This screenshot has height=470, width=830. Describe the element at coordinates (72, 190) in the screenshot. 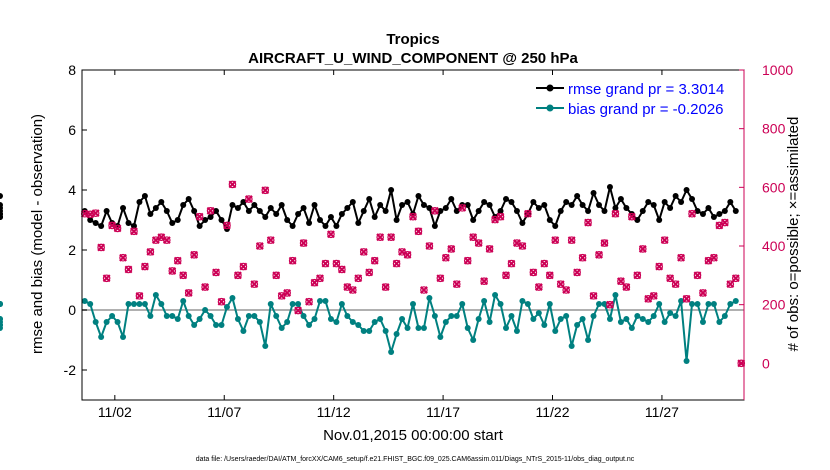

I see `y-tick-label: 4` at that location.